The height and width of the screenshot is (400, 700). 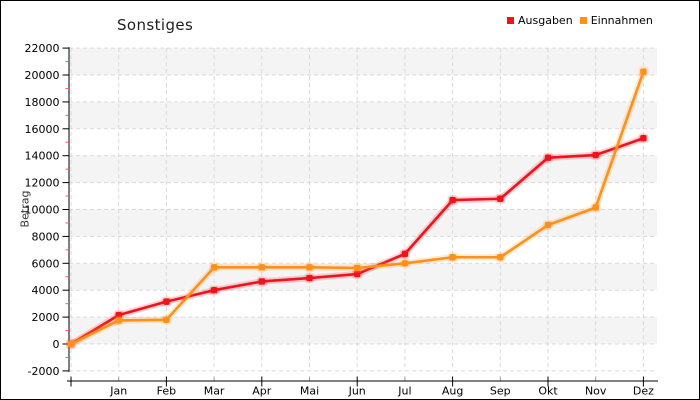 What do you see at coordinates (46, 236) in the screenshot?
I see `y-tick-label: 8000` at bounding box center [46, 236].